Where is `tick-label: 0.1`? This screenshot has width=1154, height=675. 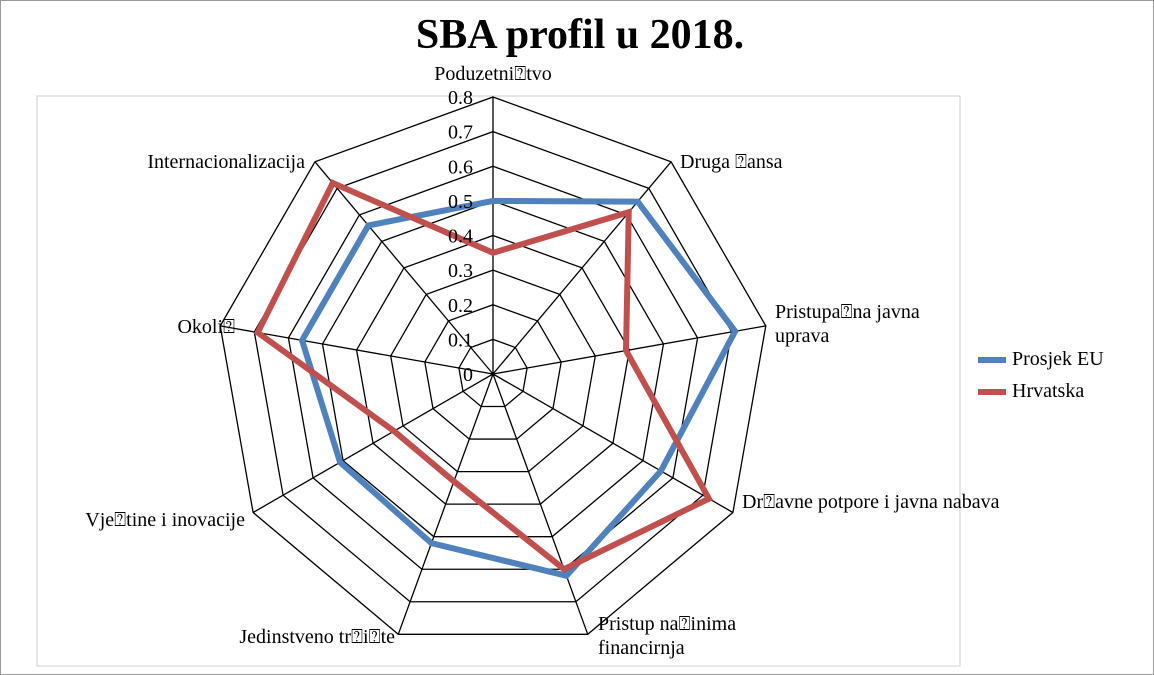 tick-label: 0.1 is located at coordinates (460, 340).